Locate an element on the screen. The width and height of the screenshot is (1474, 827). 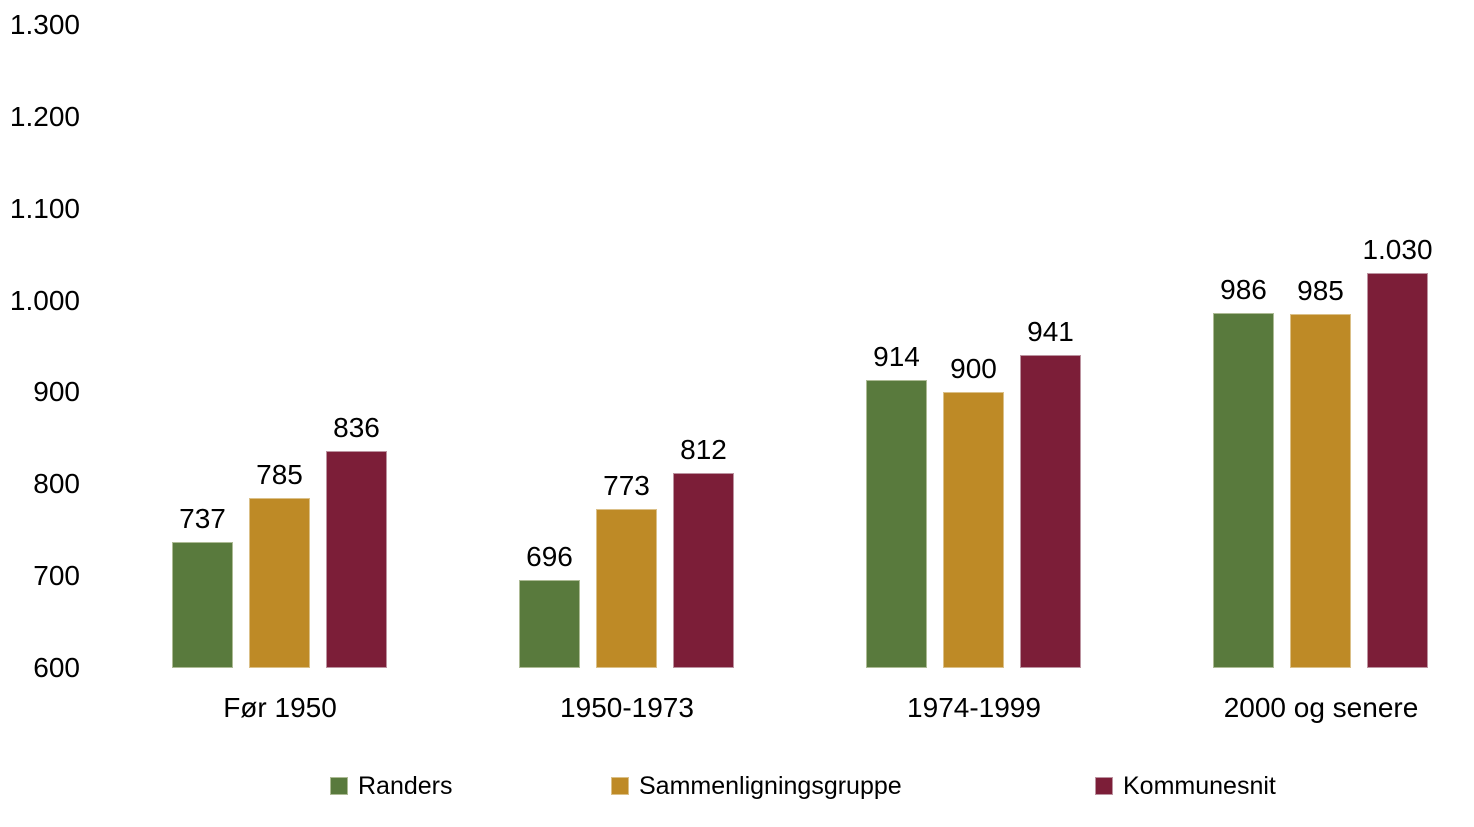
y-axis: 600 700 800 900 1.000 1.100 1.200 1.300 is located at coordinates (40, 413).